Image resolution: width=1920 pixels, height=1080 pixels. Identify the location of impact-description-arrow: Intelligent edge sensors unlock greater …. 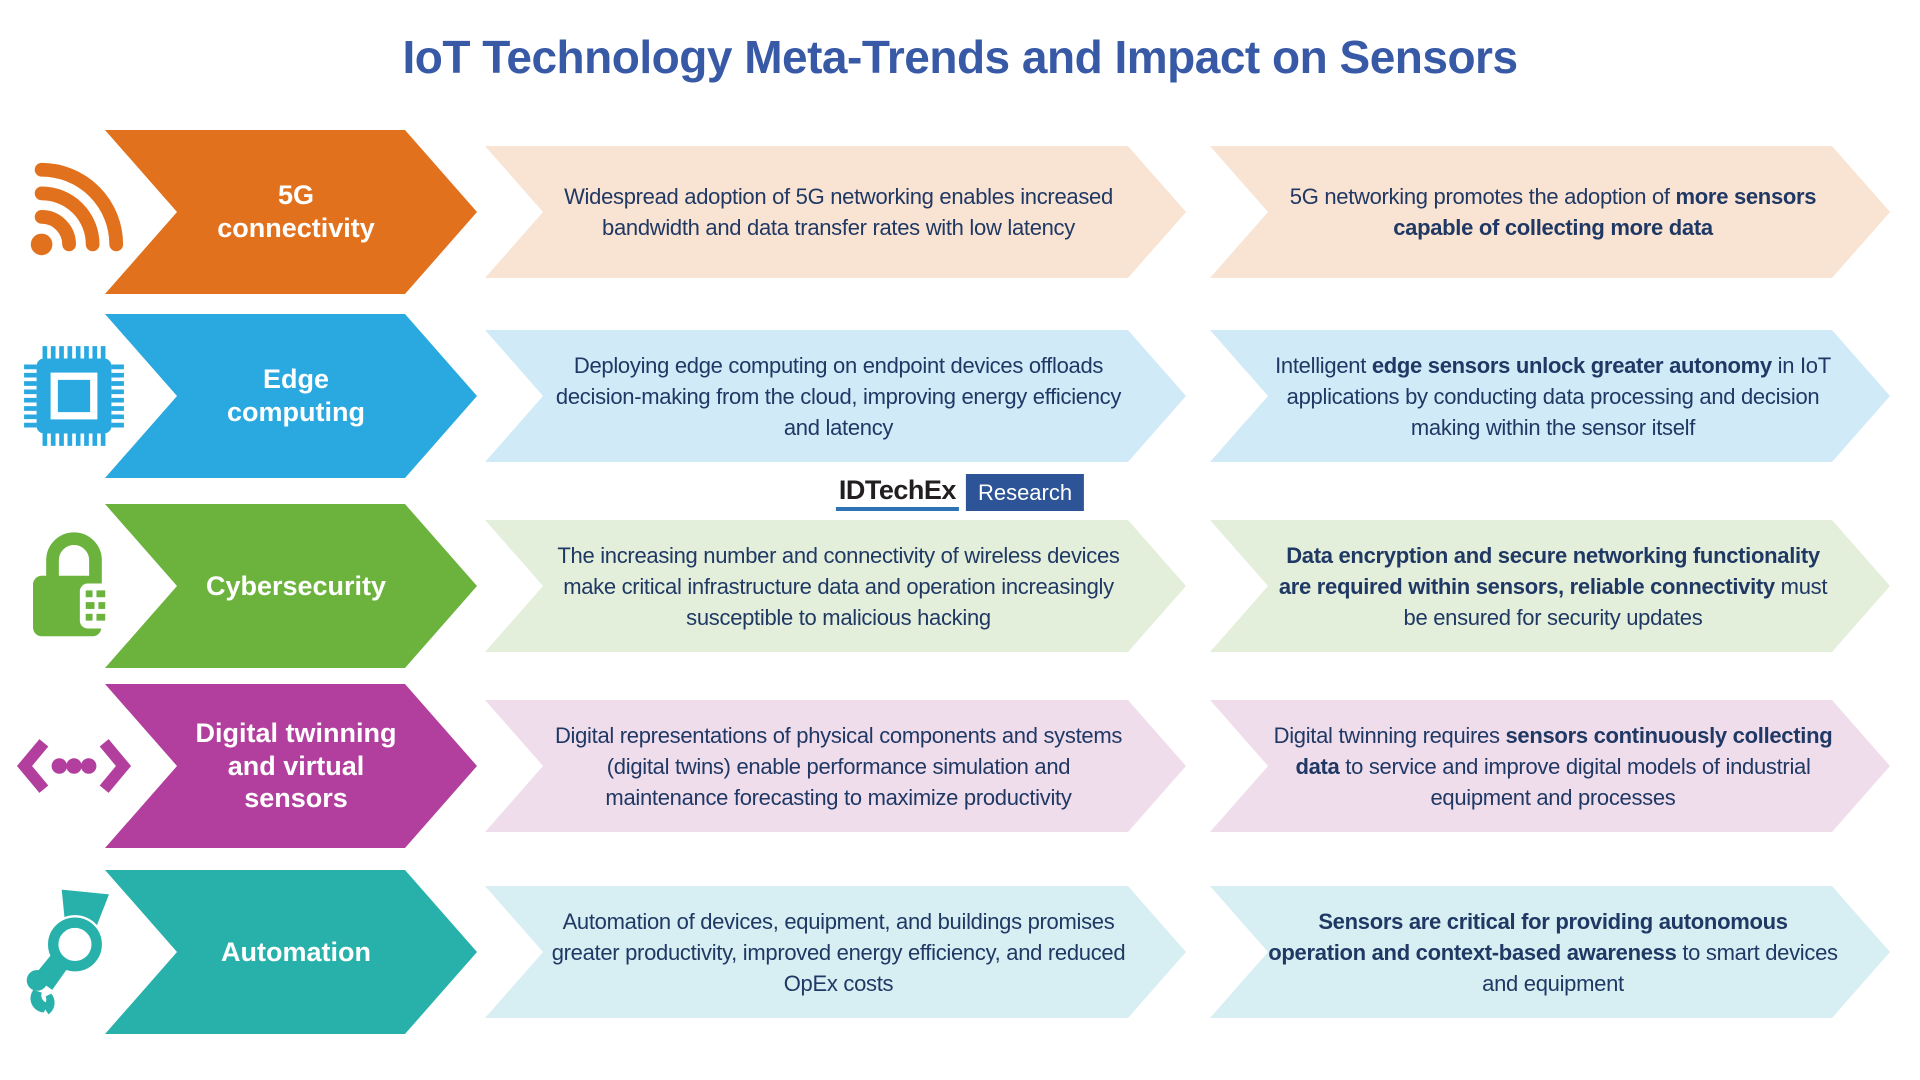
(1550, 396).